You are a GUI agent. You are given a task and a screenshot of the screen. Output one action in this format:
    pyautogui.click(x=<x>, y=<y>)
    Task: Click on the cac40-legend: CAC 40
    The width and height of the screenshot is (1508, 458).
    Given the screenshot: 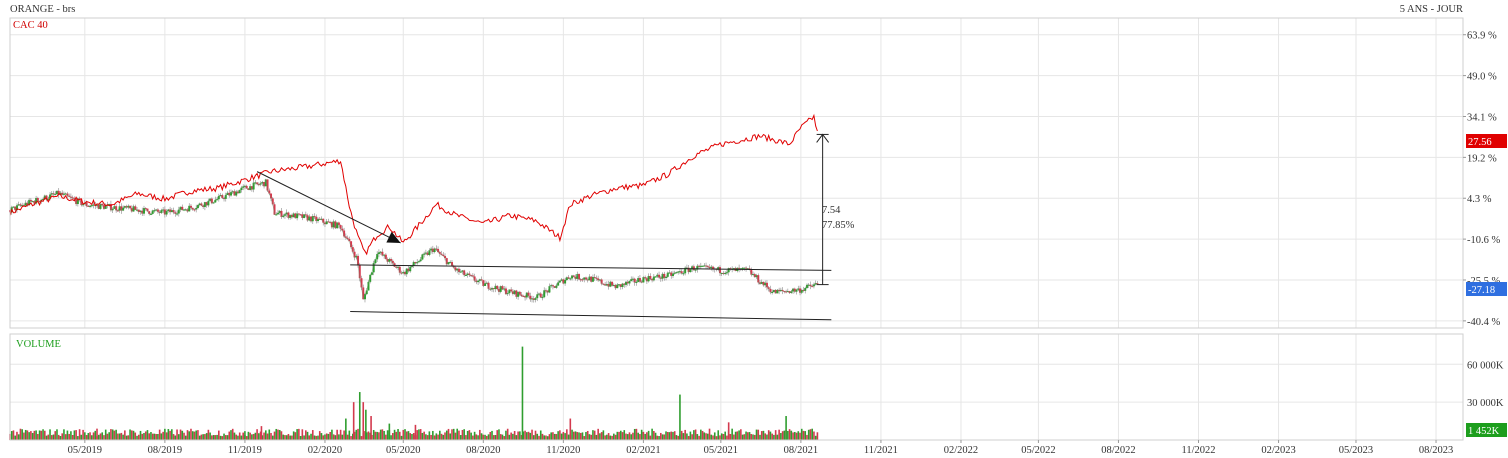 What is the action you would take?
    pyautogui.click(x=30, y=25)
    